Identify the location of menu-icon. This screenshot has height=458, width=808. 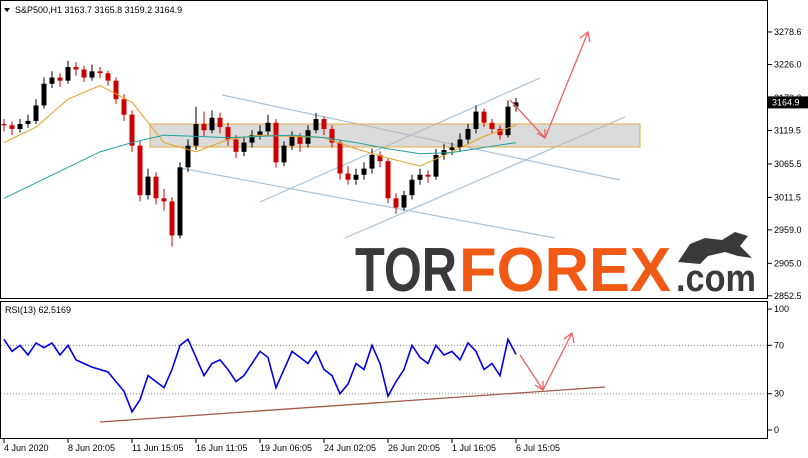
(7, 10).